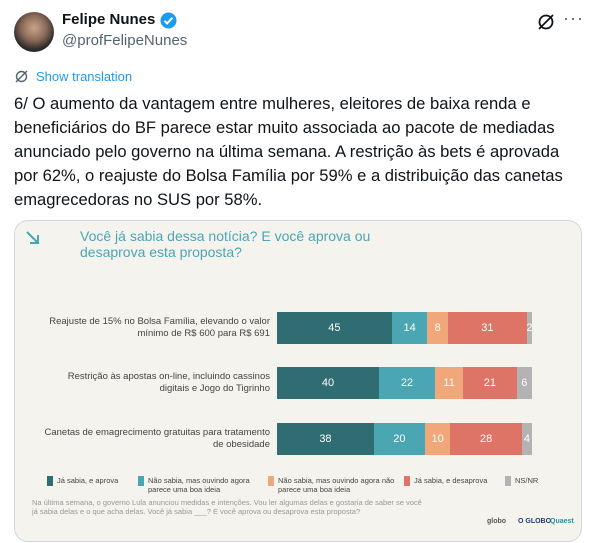 The image size is (590, 543). I want to click on bar-segment: 40, so click(328, 383).